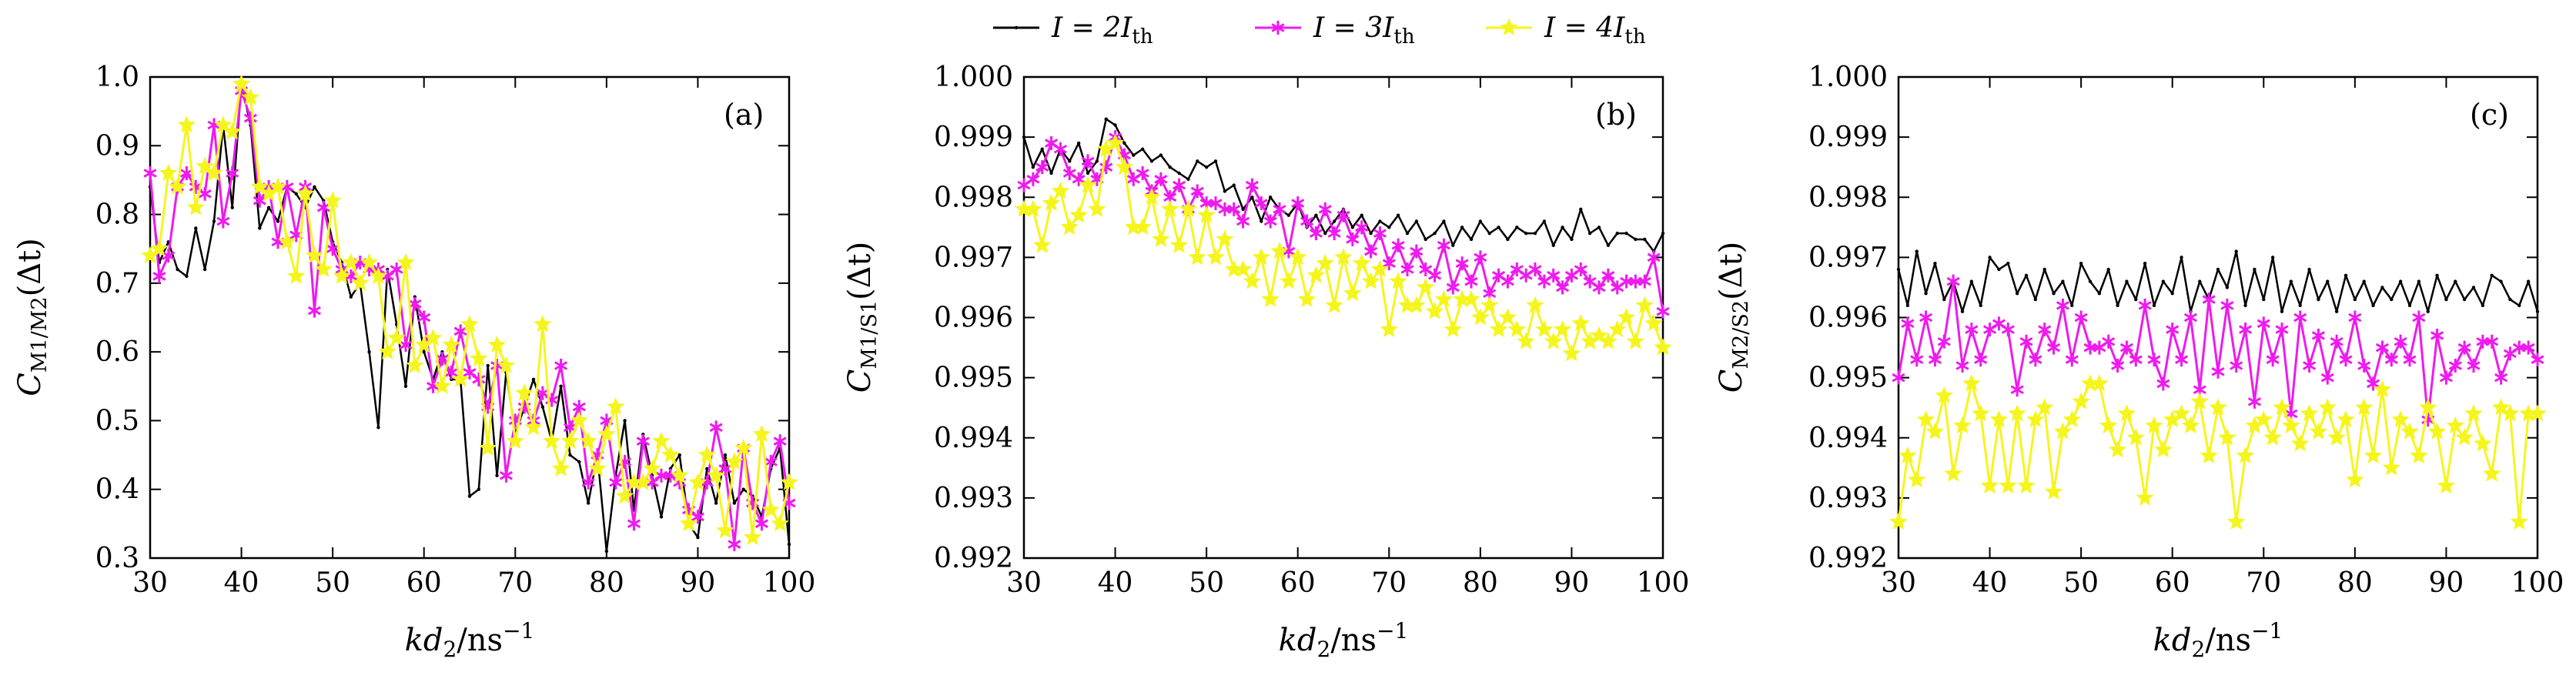 The width and height of the screenshot is (2576, 682). What do you see at coordinates (1741, 334) in the screenshot?
I see `ylabel-sub: M2/S2` at bounding box center [1741, 334].